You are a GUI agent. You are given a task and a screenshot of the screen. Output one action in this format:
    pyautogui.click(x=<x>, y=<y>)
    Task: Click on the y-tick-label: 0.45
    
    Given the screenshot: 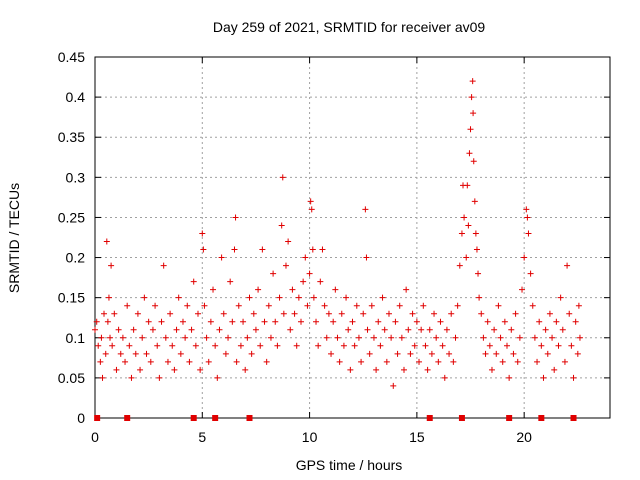 What is the action you would take?
    pyautogui.click(x=71, y=57)
    